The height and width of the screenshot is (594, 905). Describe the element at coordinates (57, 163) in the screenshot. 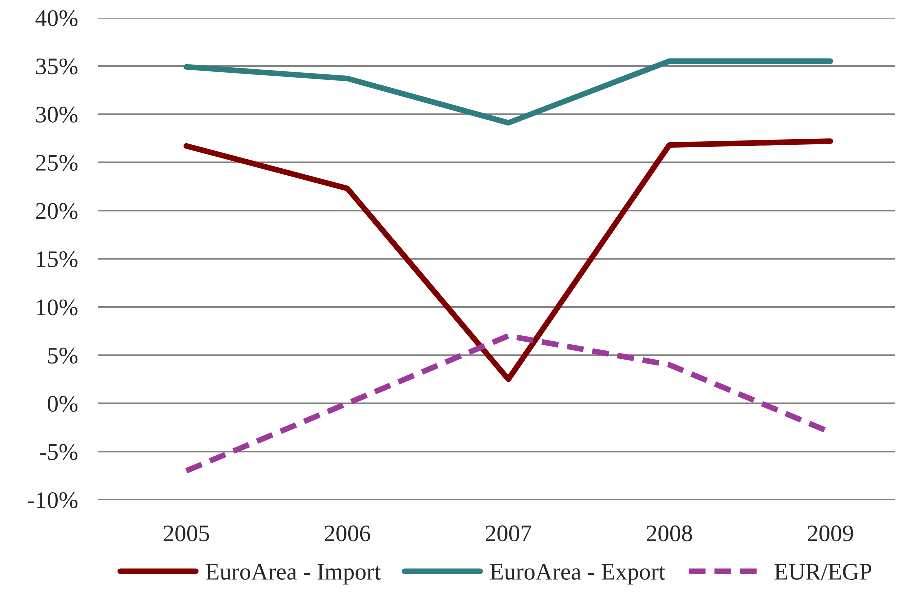

I see `y-tick-label: 25%` at that location.